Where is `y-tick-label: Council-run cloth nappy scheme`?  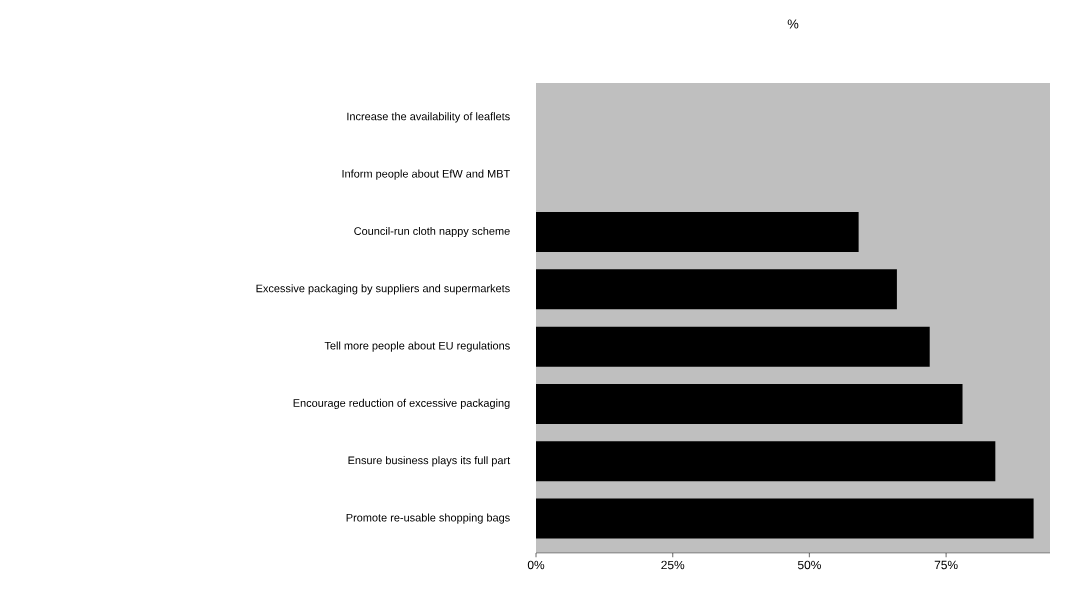 y-tick-label: Council-run cloth nappy scheme is located at coordinates (432, 232).